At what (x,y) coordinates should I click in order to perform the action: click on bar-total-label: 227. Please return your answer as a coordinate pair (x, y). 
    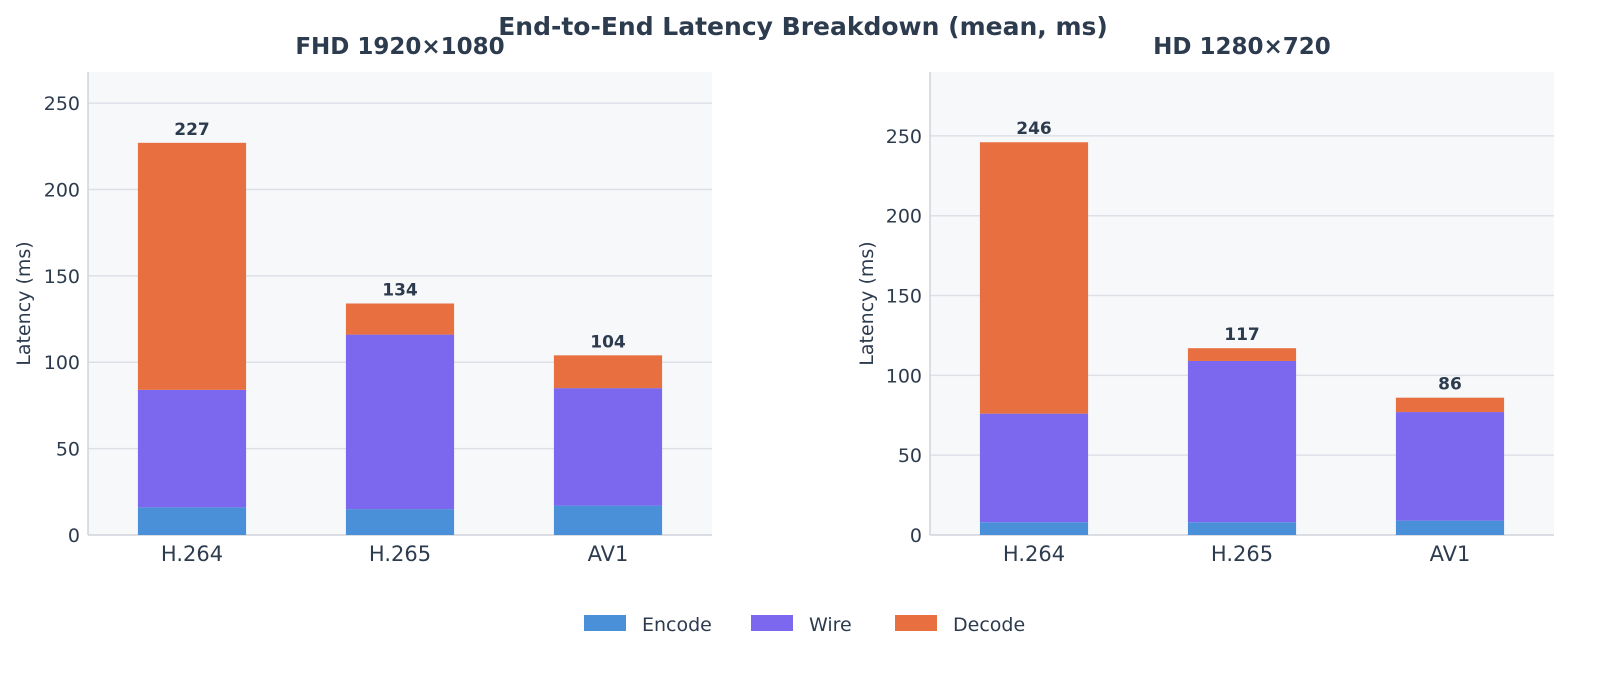
    Looking at the image, I should click on (192, 130).